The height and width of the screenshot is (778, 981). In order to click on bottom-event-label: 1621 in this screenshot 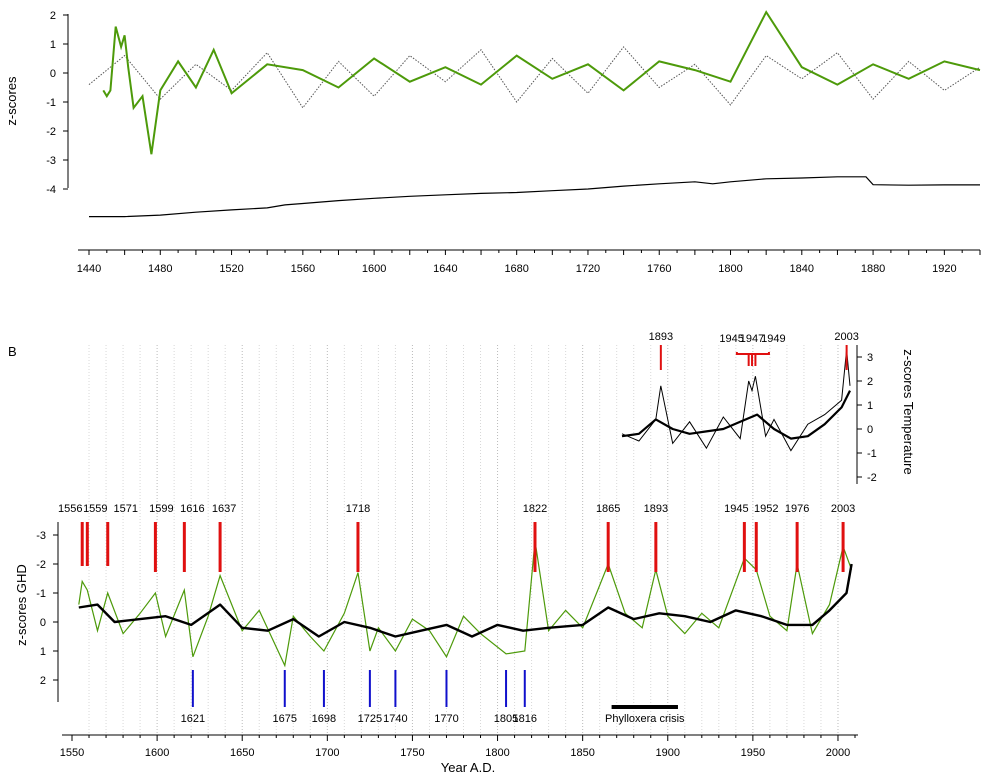, I will do `click(193, 719)`.